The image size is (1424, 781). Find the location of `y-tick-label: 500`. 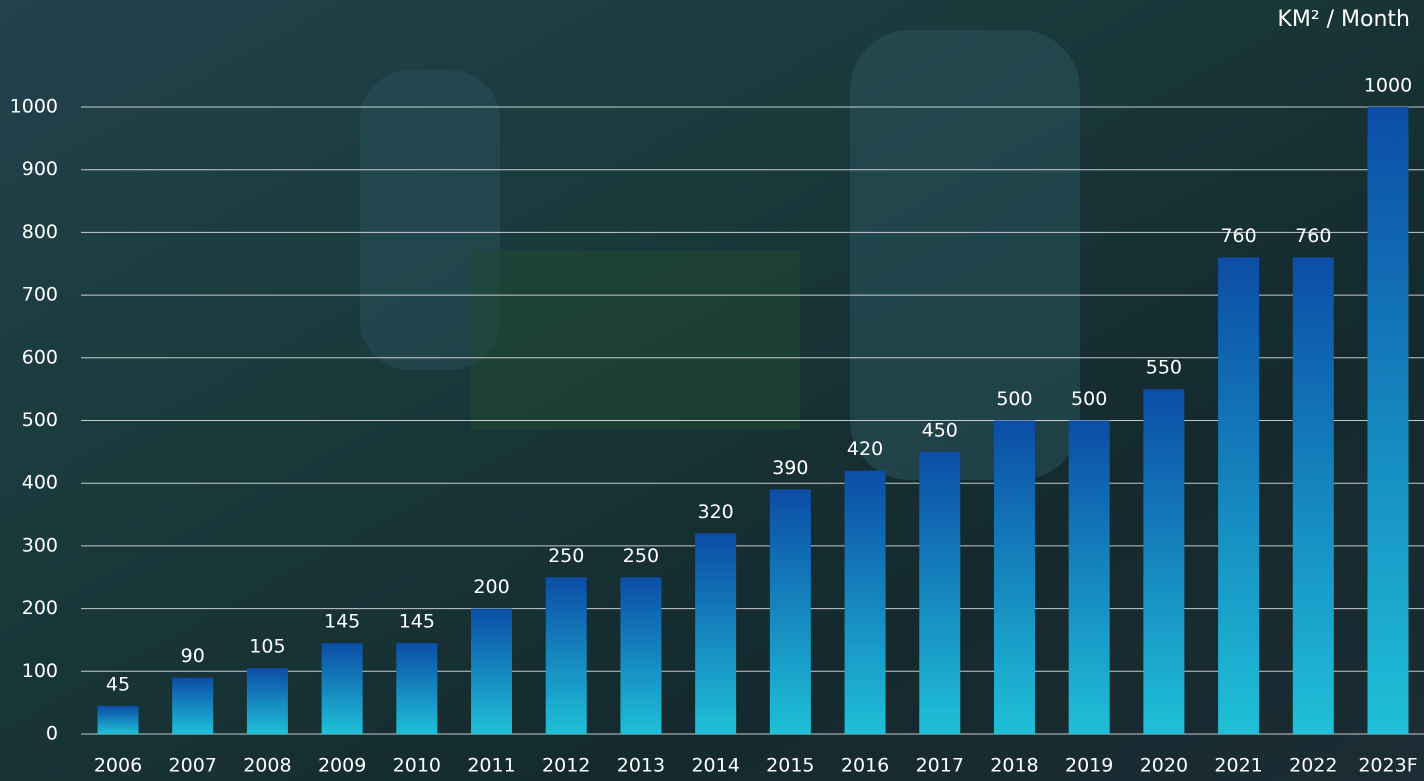

y-tick-label: 500 is located at coordinates (40, 420).